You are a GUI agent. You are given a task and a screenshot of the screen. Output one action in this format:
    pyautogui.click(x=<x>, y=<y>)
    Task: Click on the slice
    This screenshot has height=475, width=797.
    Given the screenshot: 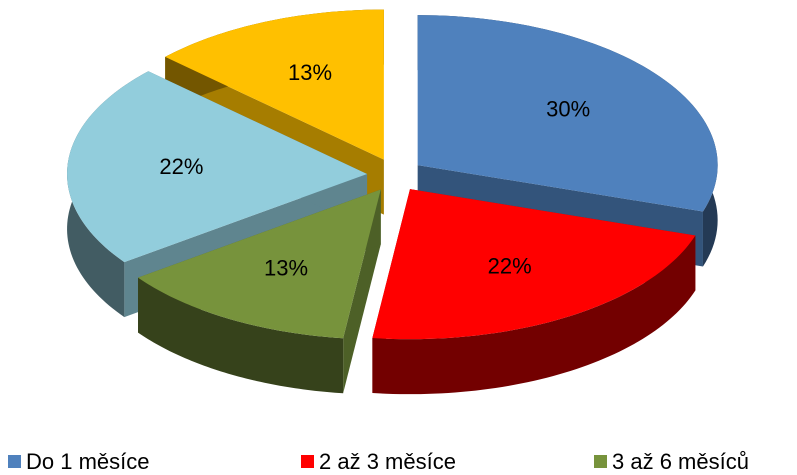 What is the action you would take?
    pyautogui.click(x=259, y=291)
    